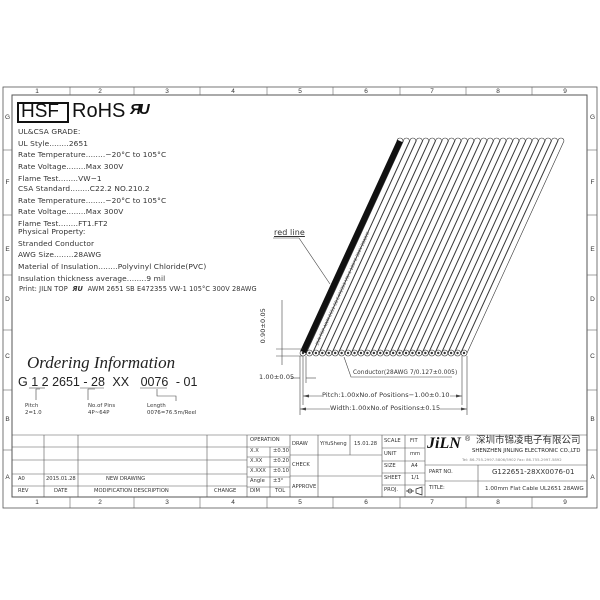 This screenshot has height=600, width=600. I want to click on ul-logo-icon: ЯU, so click(140, 109).